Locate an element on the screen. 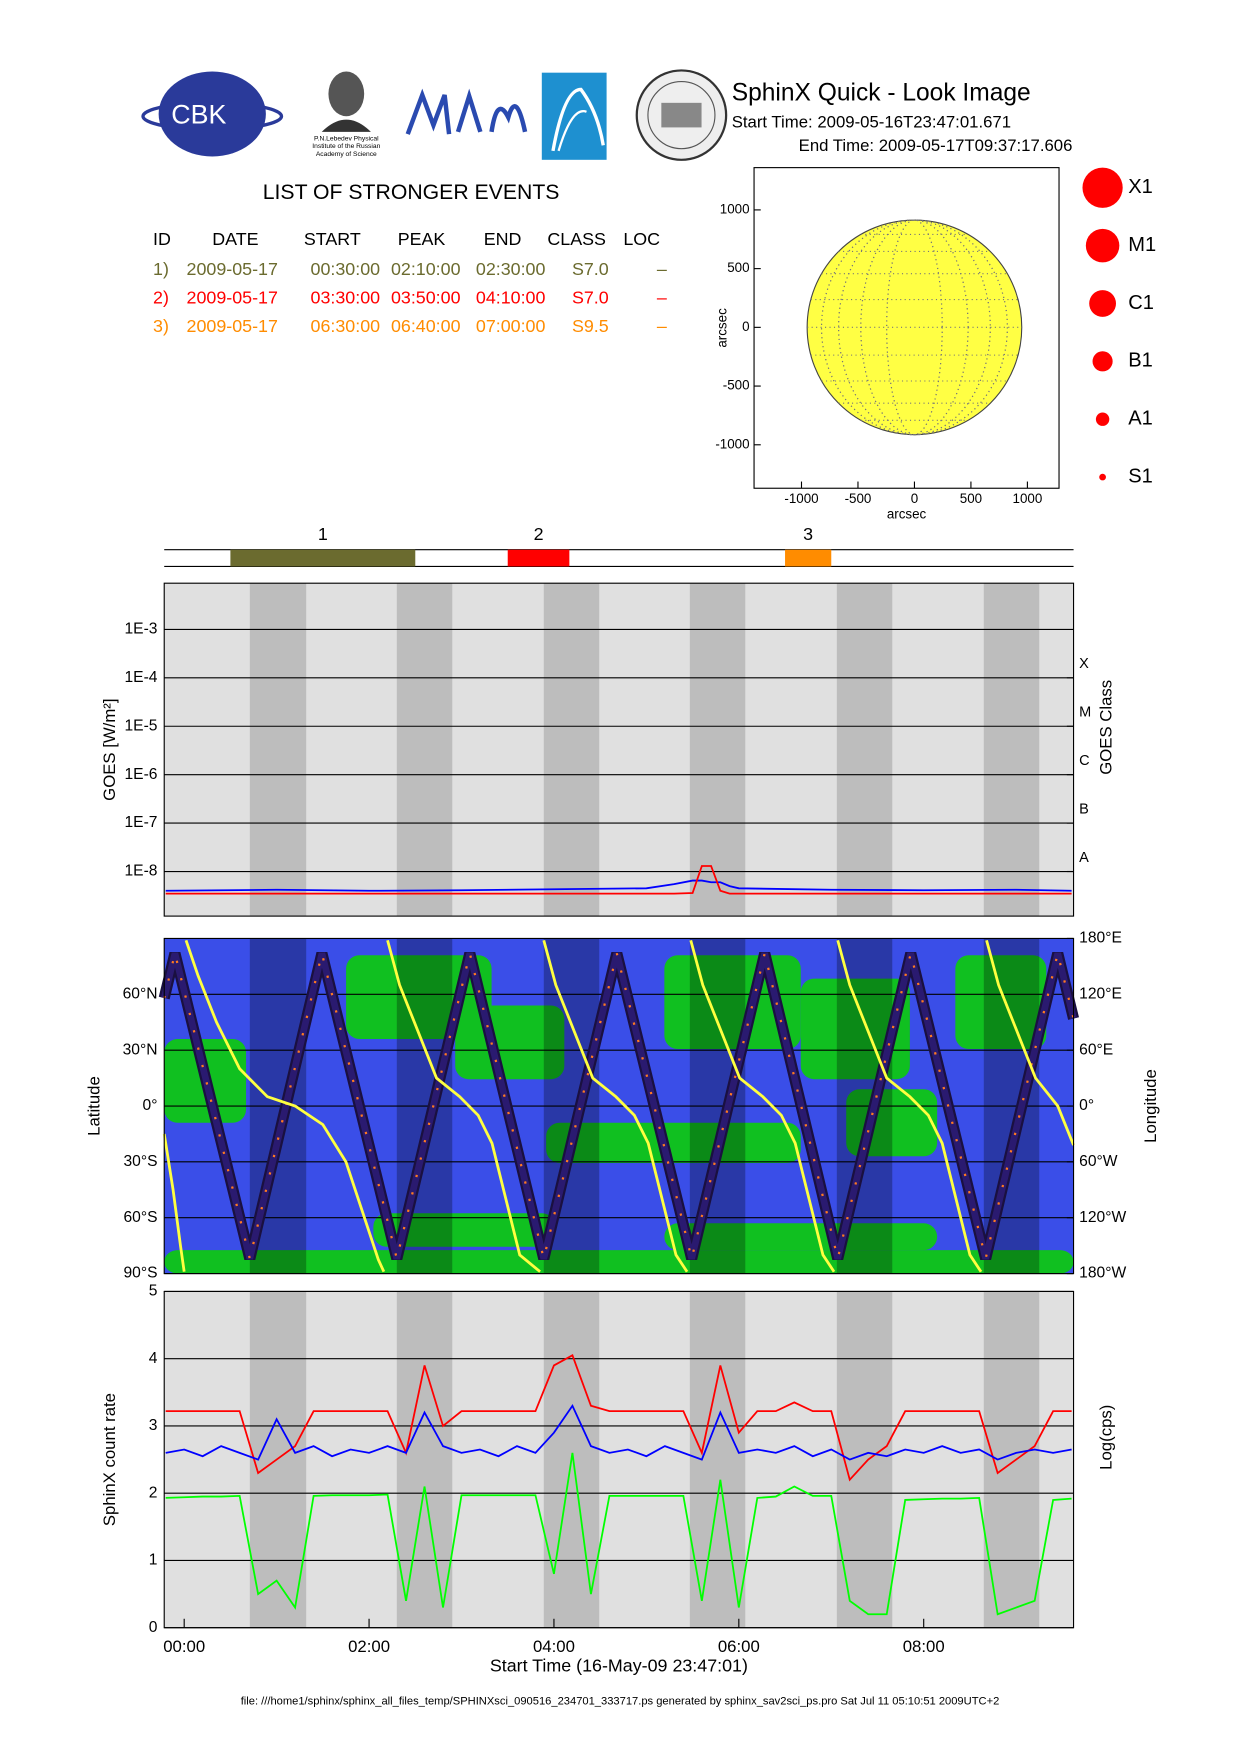 This screenshot has height=1754, width=1240. y-axis-label: GOES [W/m²] is located at coordinates (109, 749).